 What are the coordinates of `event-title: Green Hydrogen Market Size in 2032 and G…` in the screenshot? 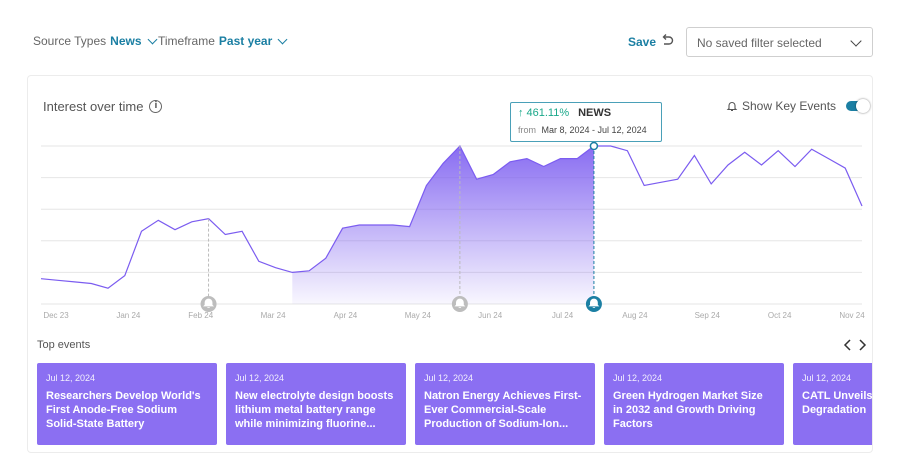 It's located at (688, 410).